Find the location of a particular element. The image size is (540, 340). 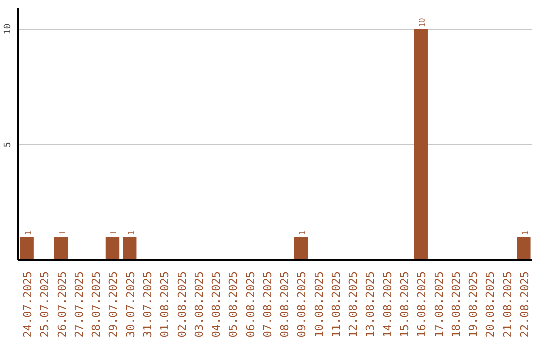

x-tick-label: 11.08.2025 is located at coordinates (336, 304).